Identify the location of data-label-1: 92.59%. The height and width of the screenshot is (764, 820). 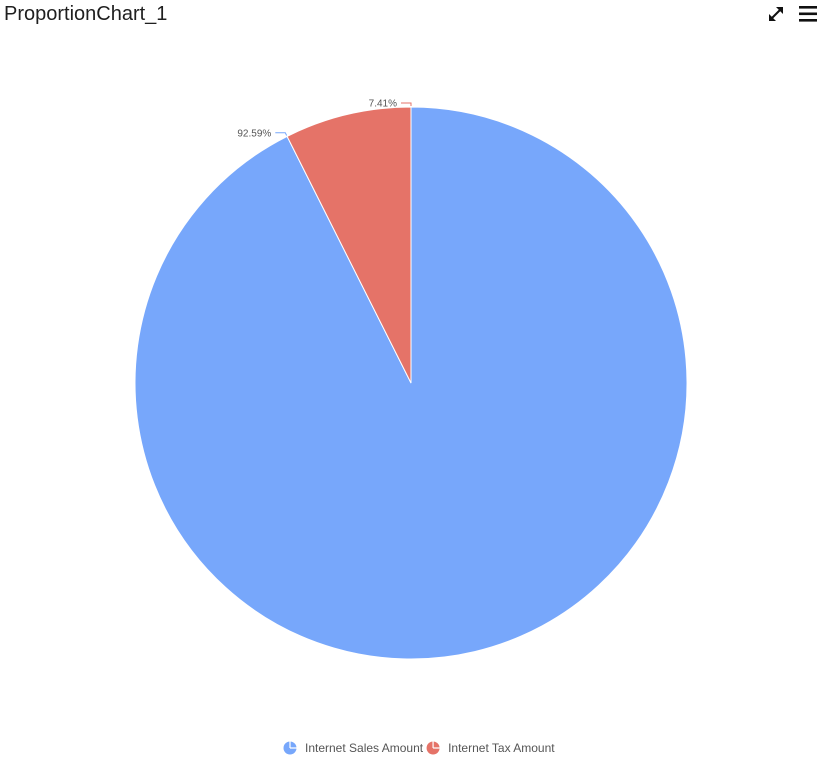
(254, 133).